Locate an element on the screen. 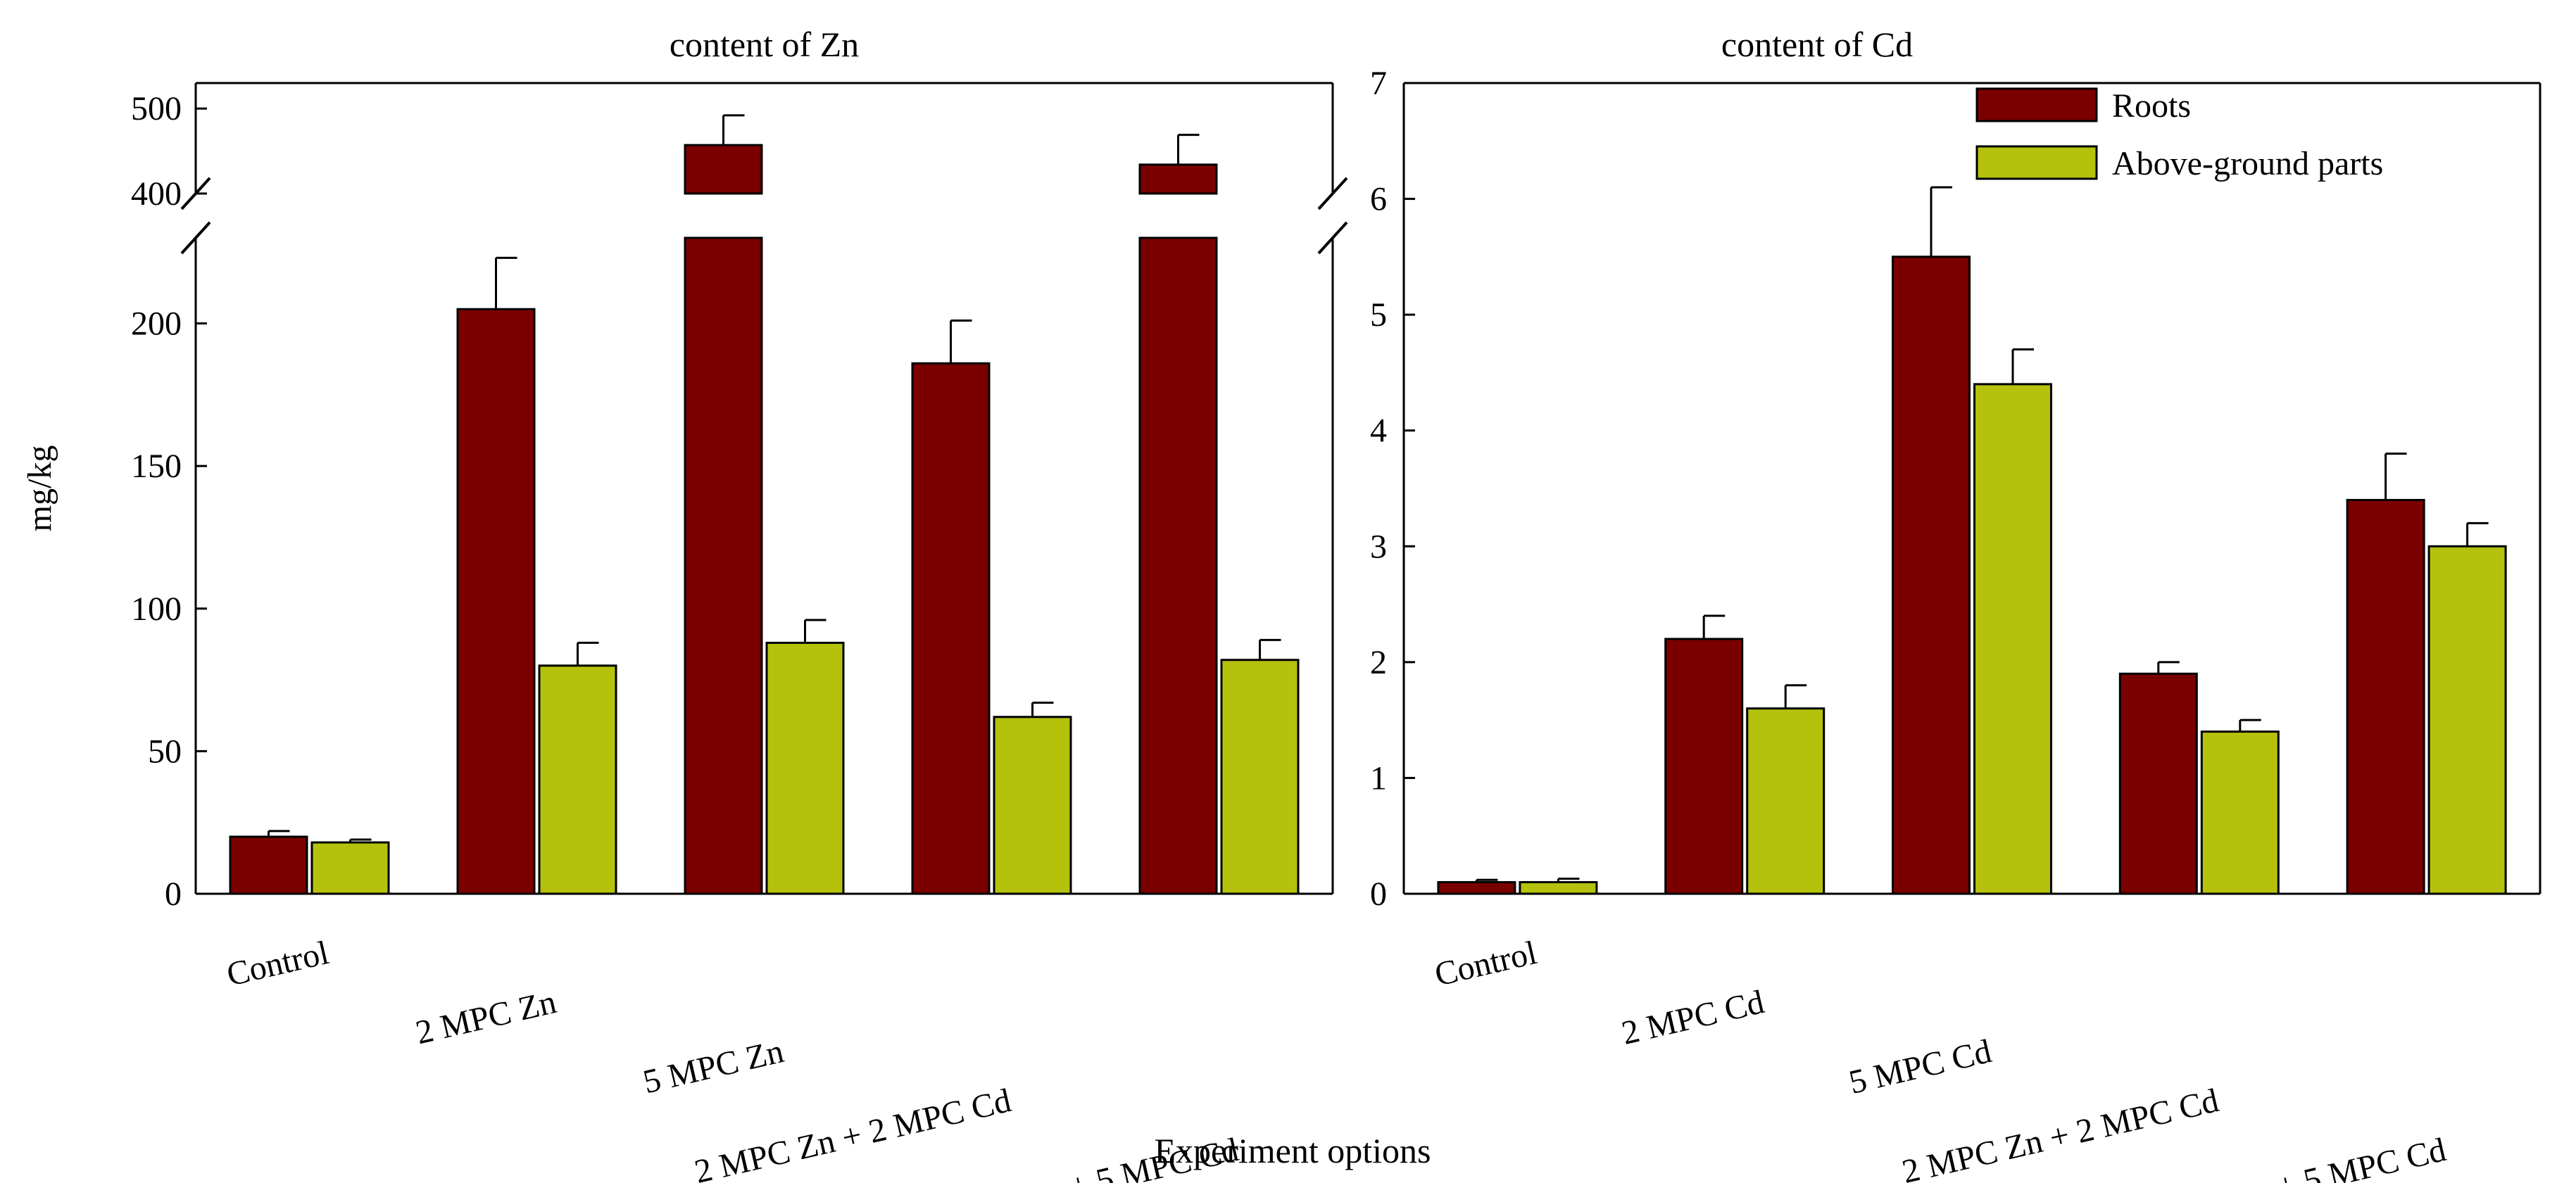 This screenshot has height=1183, width=2576. zn-y-tick-label: 400 is located at coordinates (156, 194).